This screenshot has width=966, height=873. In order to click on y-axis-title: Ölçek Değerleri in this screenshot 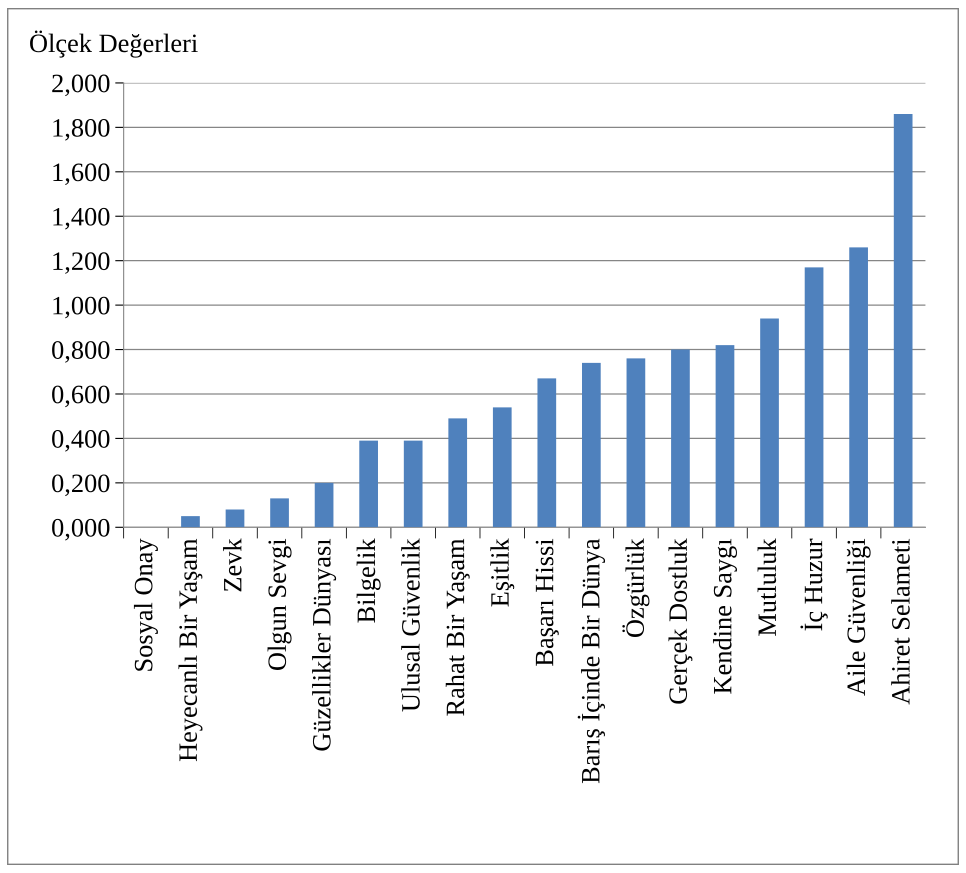, I will do `click(114, 44)`.